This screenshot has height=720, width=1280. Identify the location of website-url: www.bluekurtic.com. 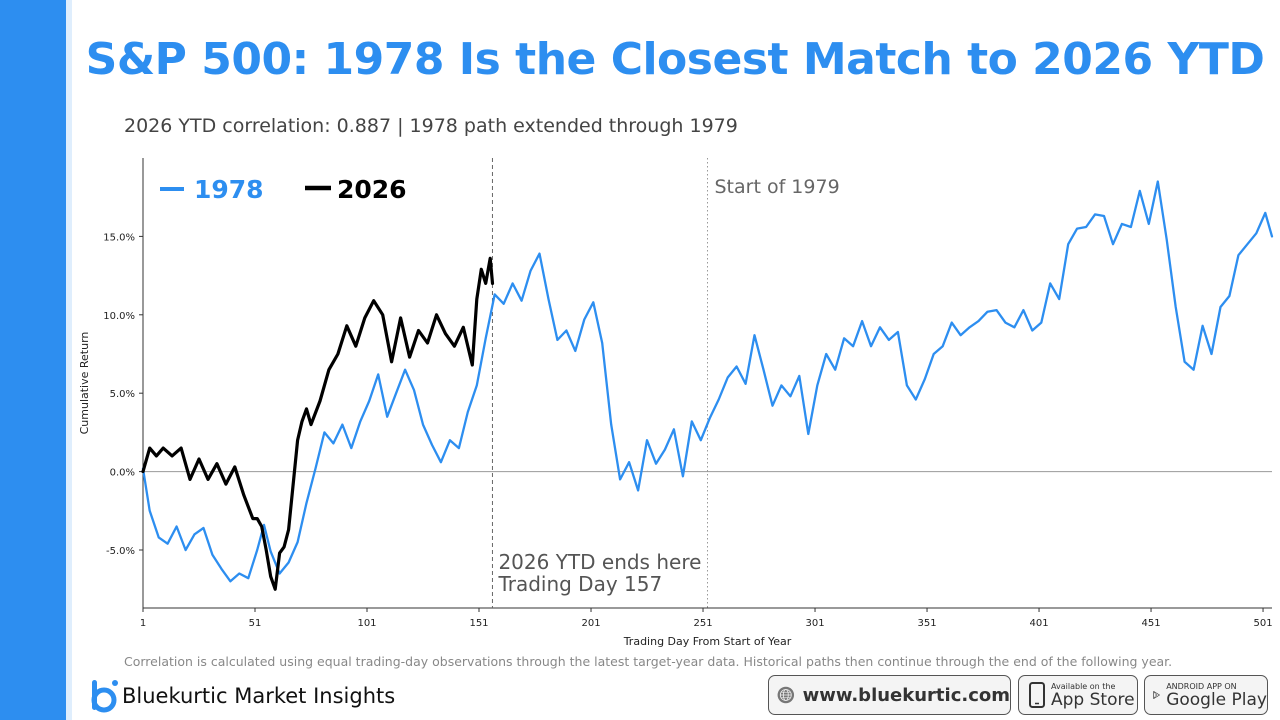
(906, 695).